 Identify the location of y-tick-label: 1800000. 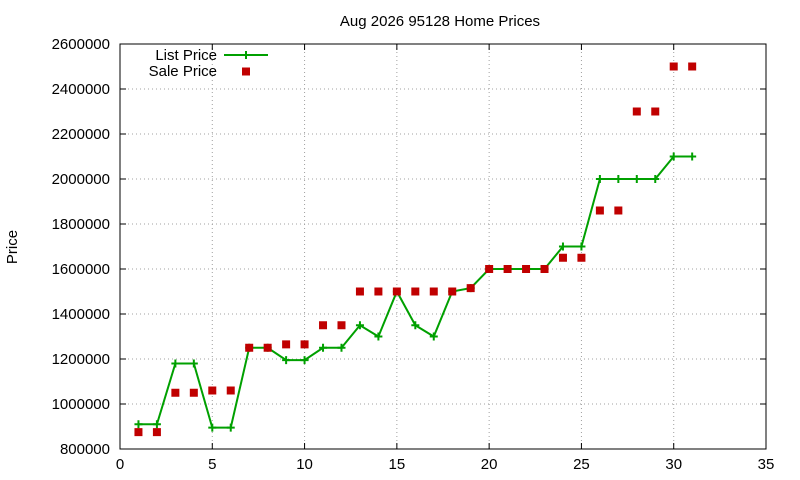
(81, 224).